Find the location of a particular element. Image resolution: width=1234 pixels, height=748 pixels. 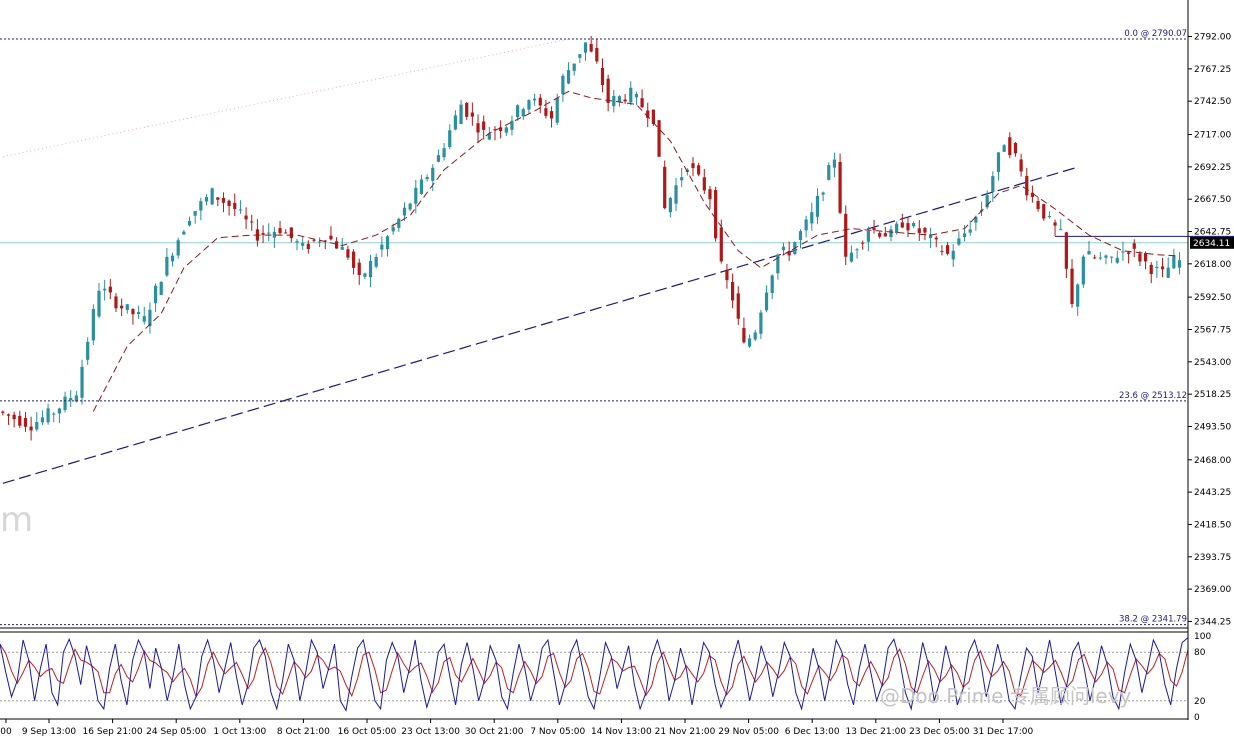

time-tick-label: 23 Oct 13:00 is located at coordinates (430, 732).